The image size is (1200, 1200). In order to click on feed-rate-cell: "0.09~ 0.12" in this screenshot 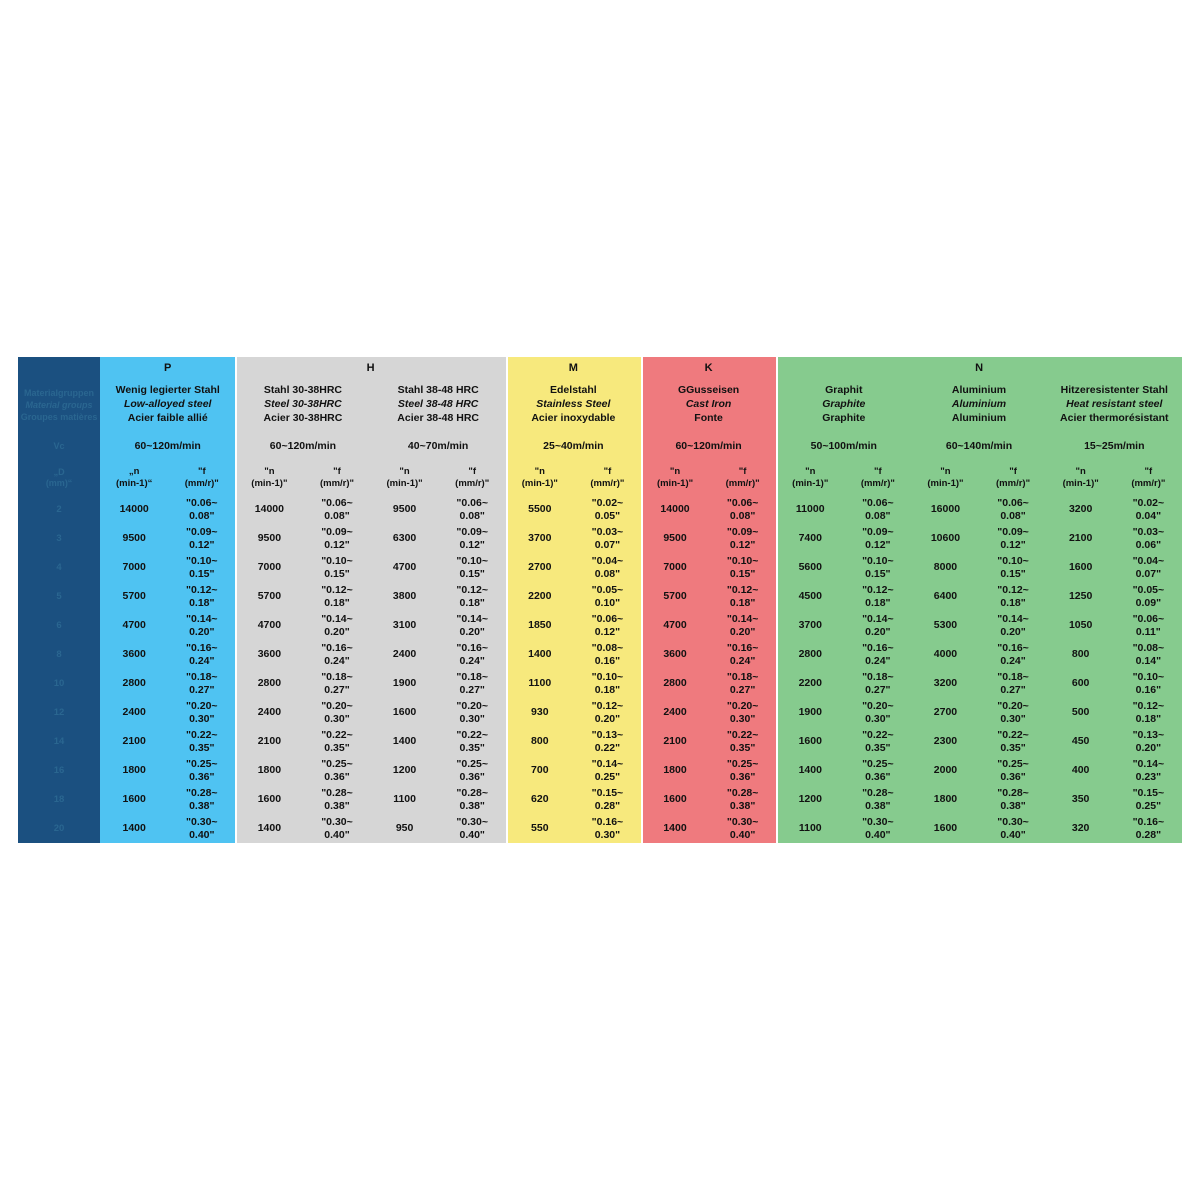, I will do `click(472, 538)`.